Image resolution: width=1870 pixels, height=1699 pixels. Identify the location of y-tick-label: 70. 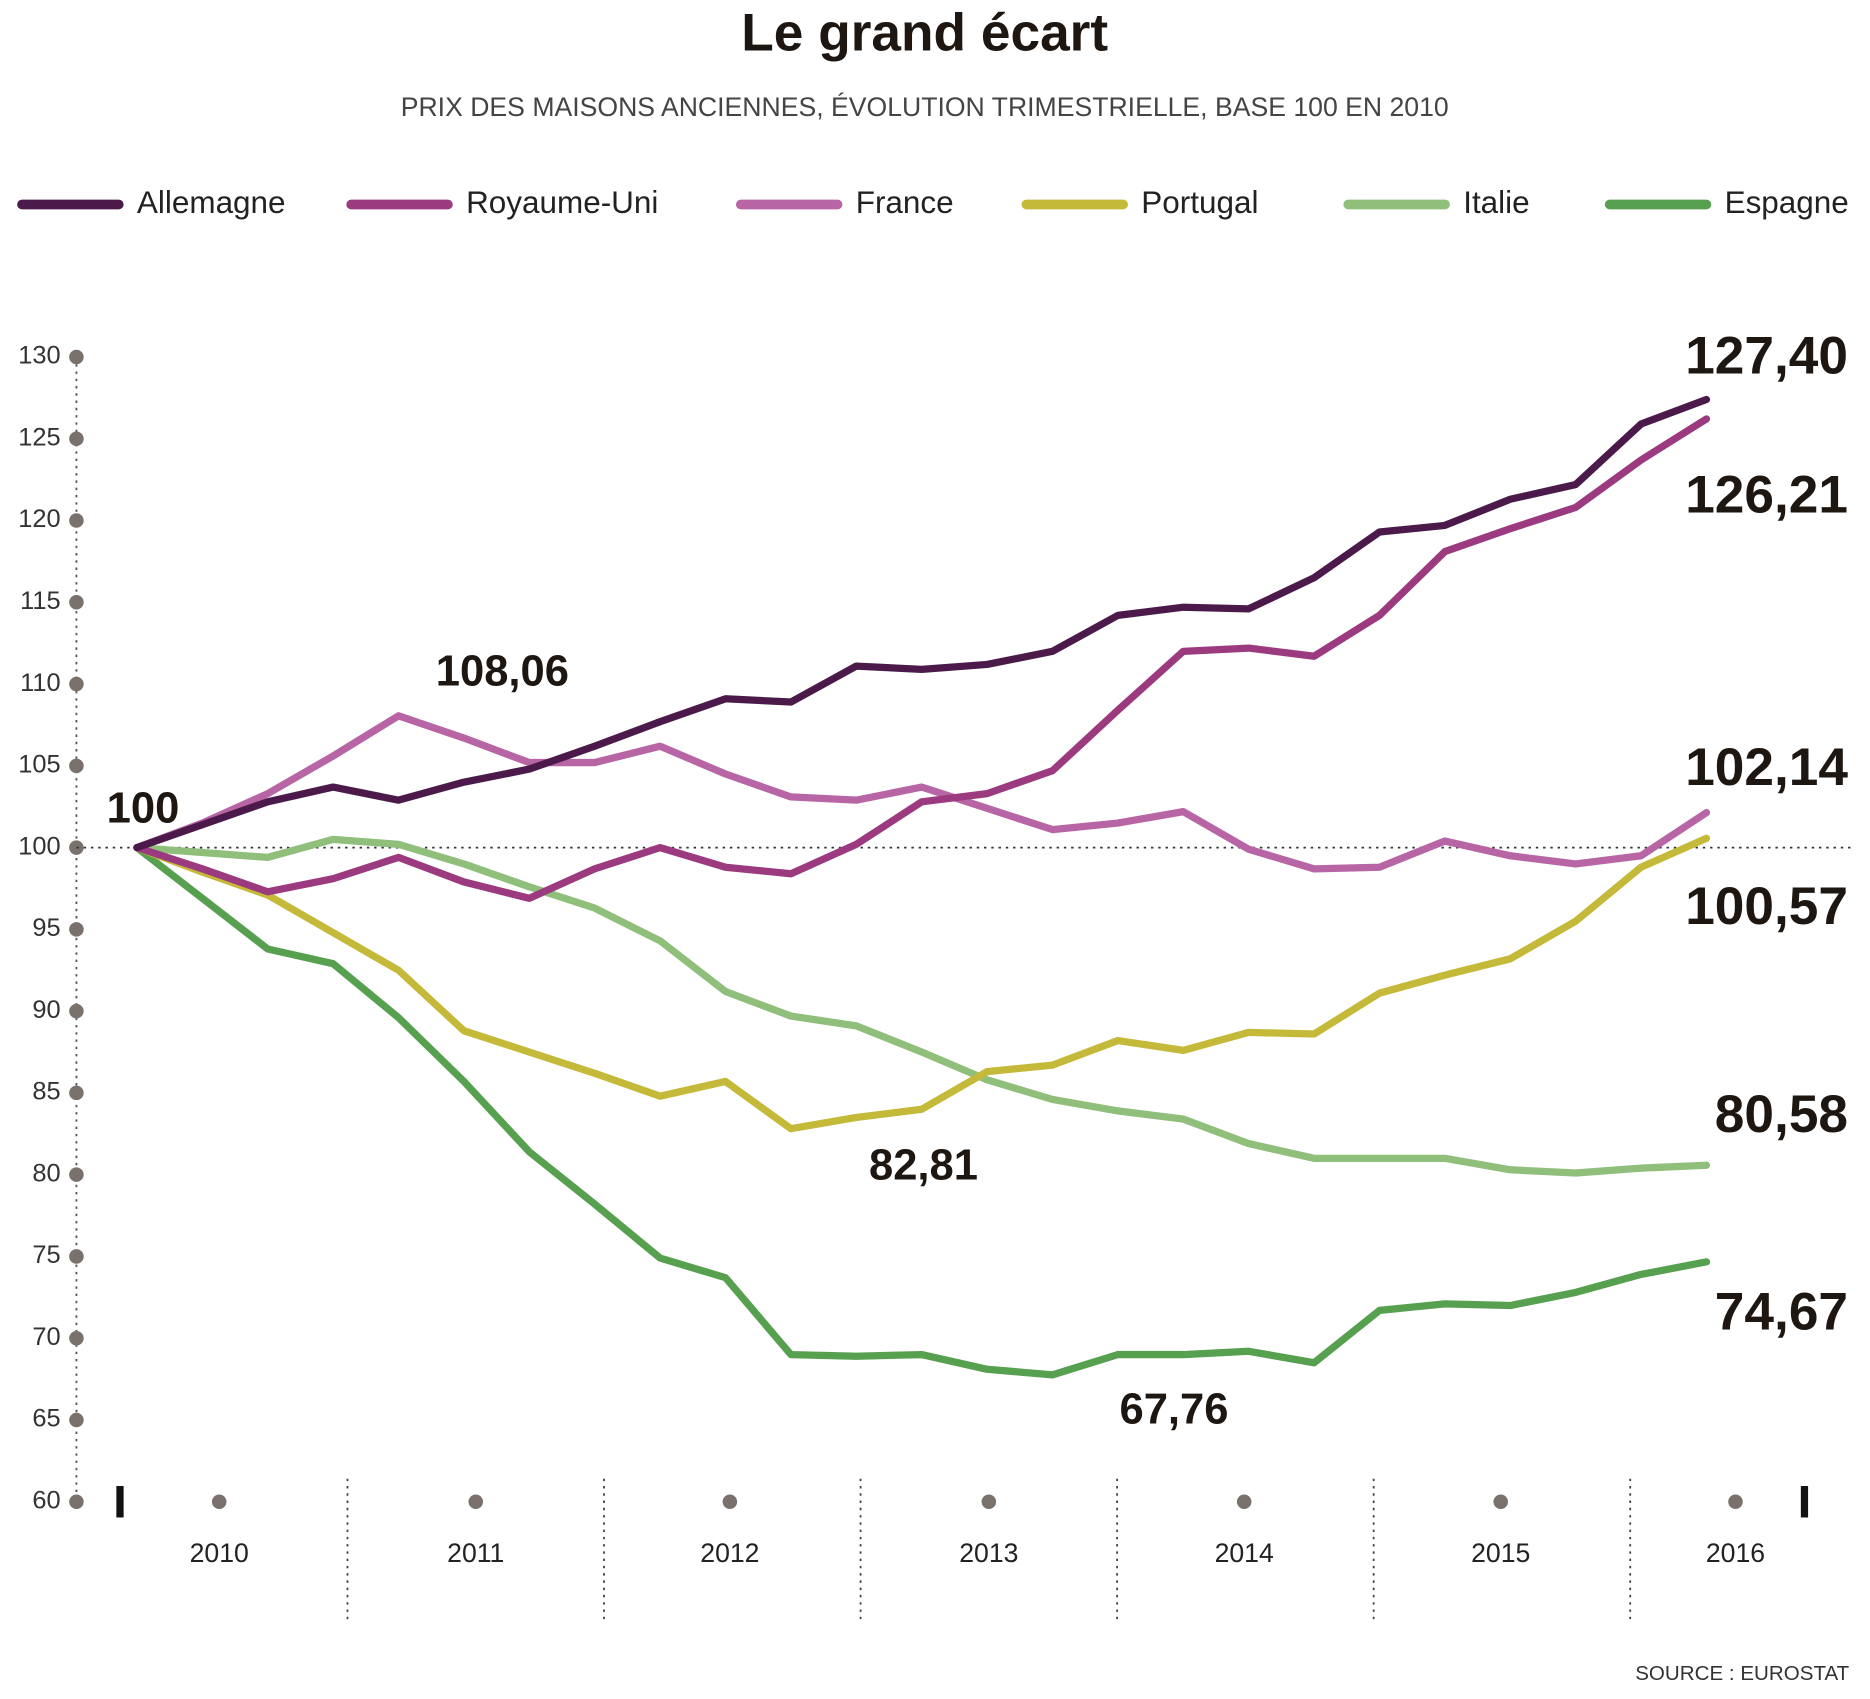
(46, 1337).